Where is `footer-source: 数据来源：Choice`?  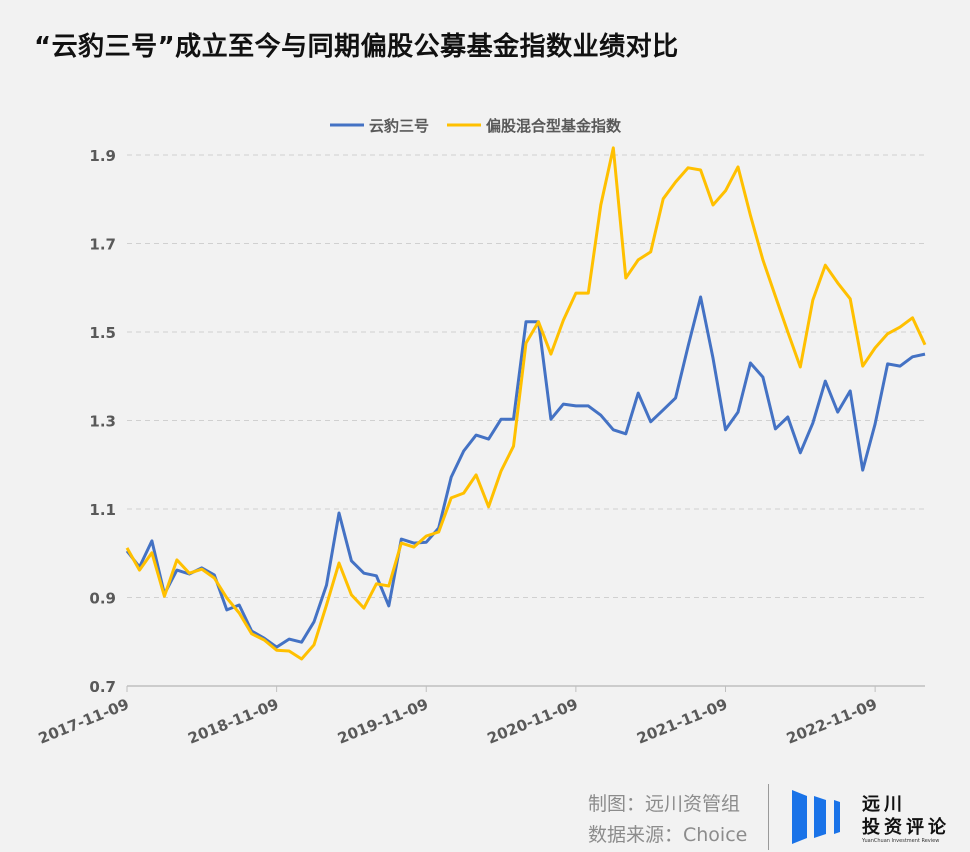
footer-source: 数据来源：Choice is located at coordinates (668, 835).